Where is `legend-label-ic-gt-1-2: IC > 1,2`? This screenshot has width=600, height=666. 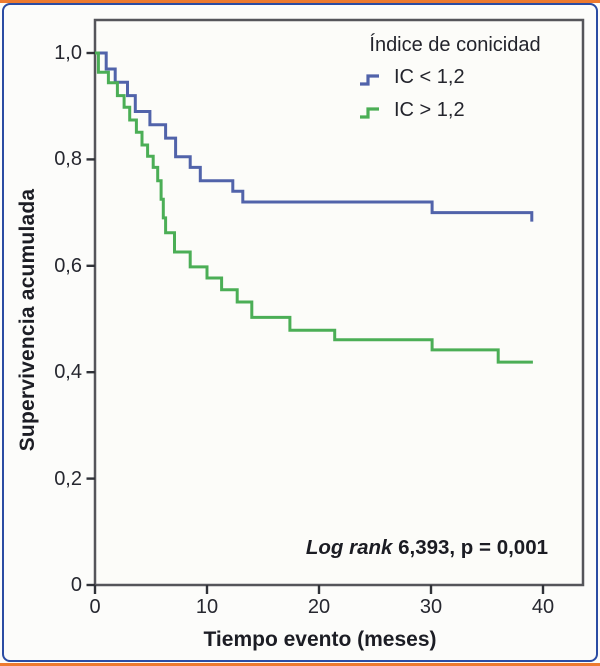 legend-label-ic-gt-1-2: IC > 1,2 is located at coordinates (429, 110).